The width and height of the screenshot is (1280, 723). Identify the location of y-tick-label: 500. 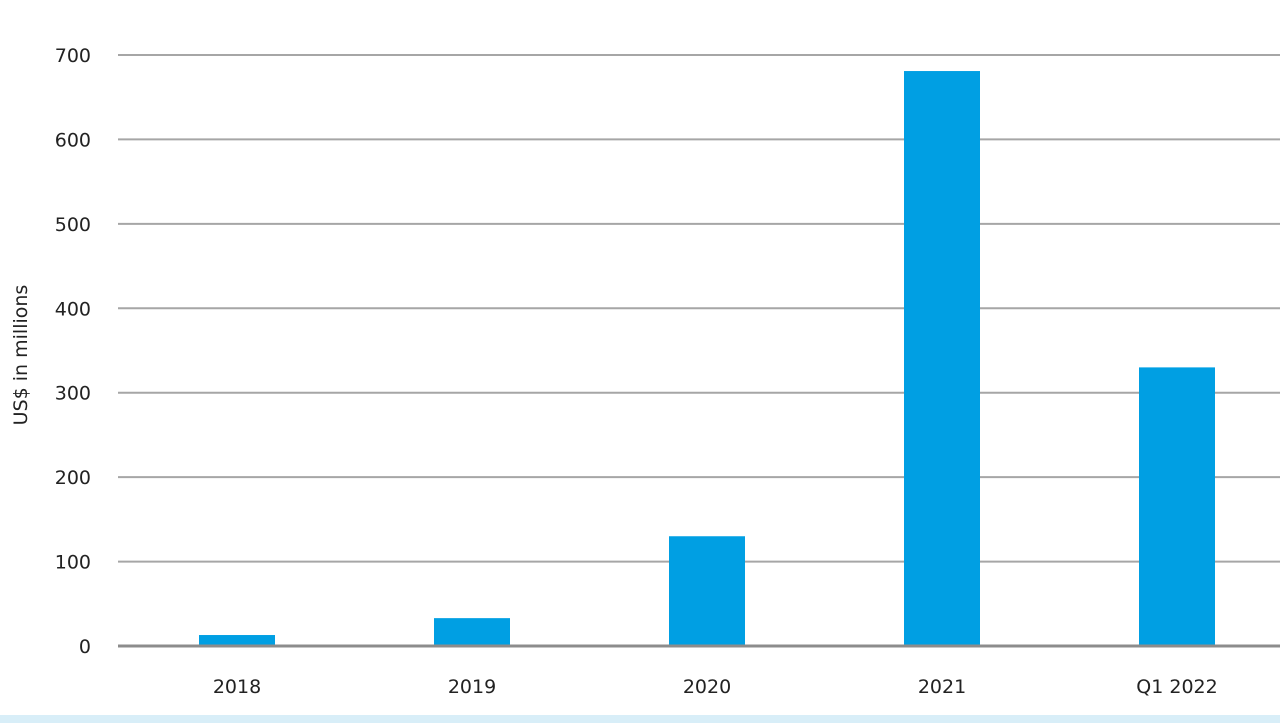
(73, 225).